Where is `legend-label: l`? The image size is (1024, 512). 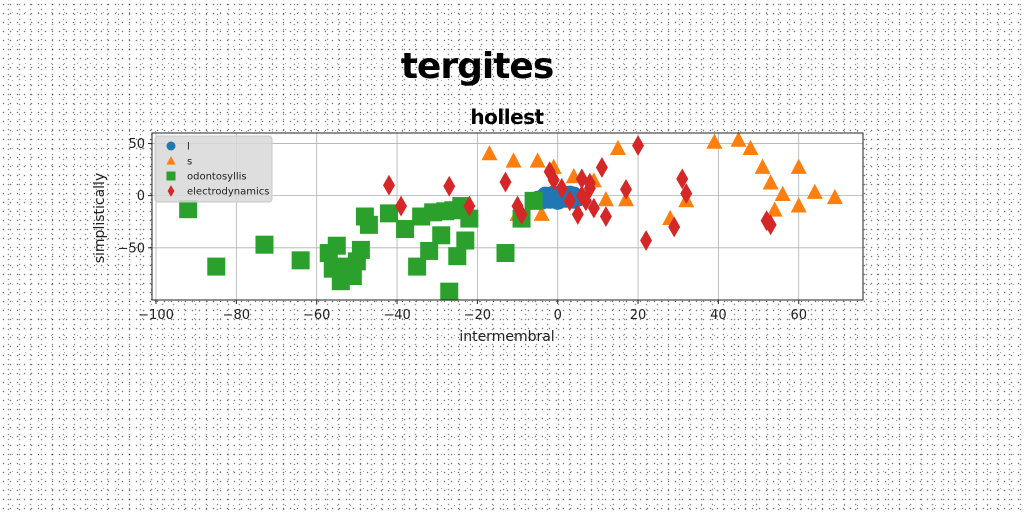 legend-label: l is located at coordinates (188, 147).